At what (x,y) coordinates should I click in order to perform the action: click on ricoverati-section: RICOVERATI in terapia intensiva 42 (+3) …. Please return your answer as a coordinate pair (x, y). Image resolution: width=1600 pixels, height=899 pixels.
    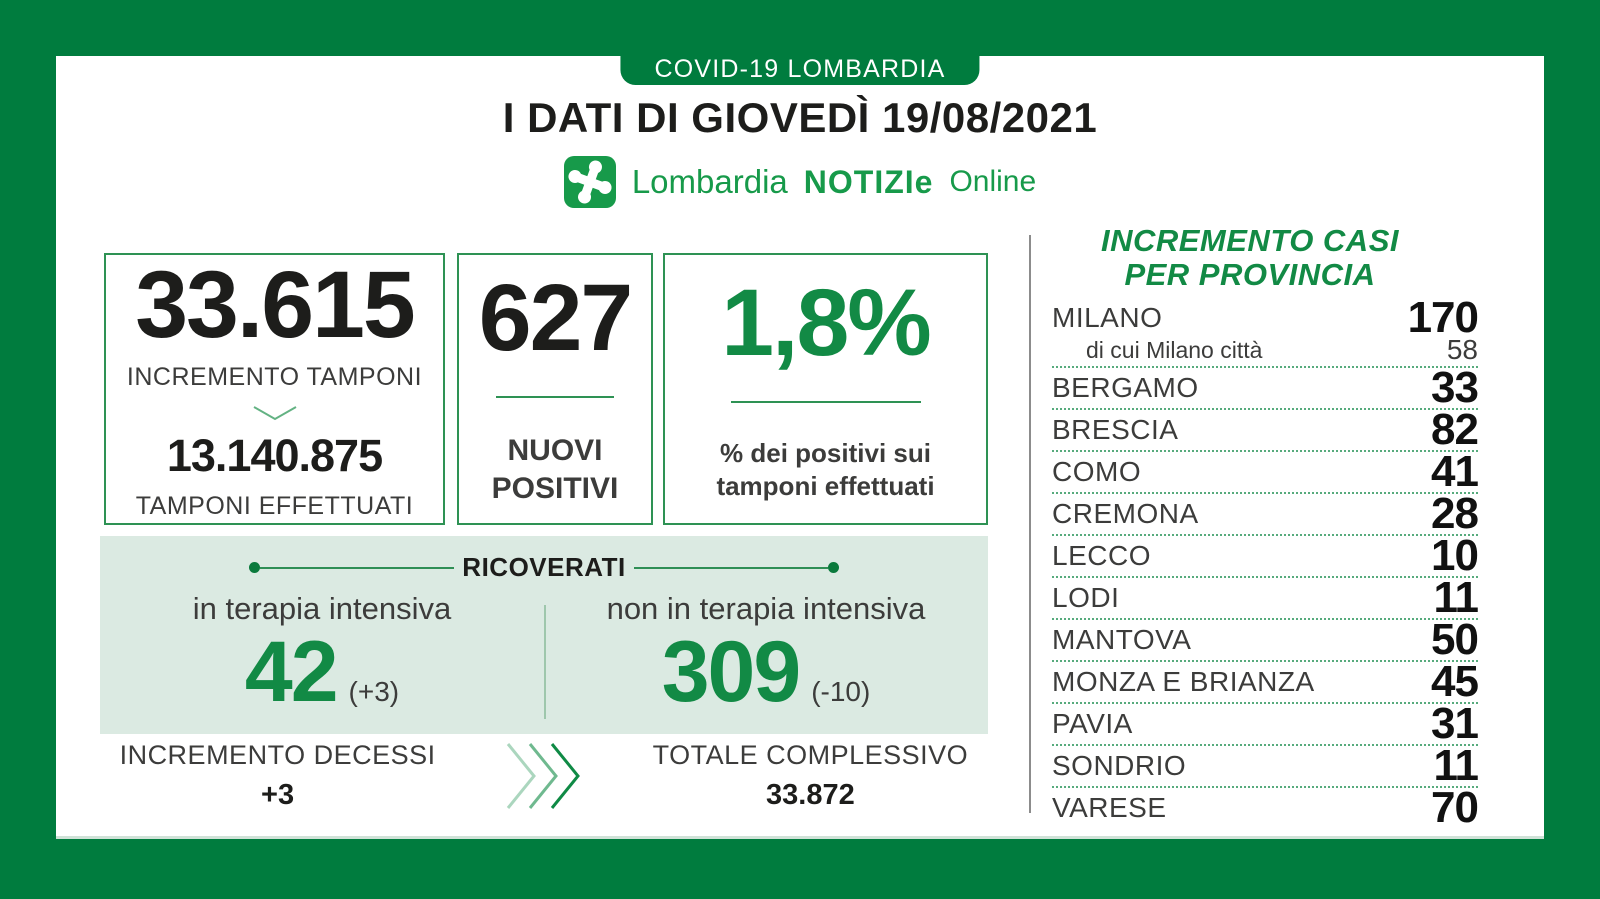
    Looking at the image, I should click on (544, 635).